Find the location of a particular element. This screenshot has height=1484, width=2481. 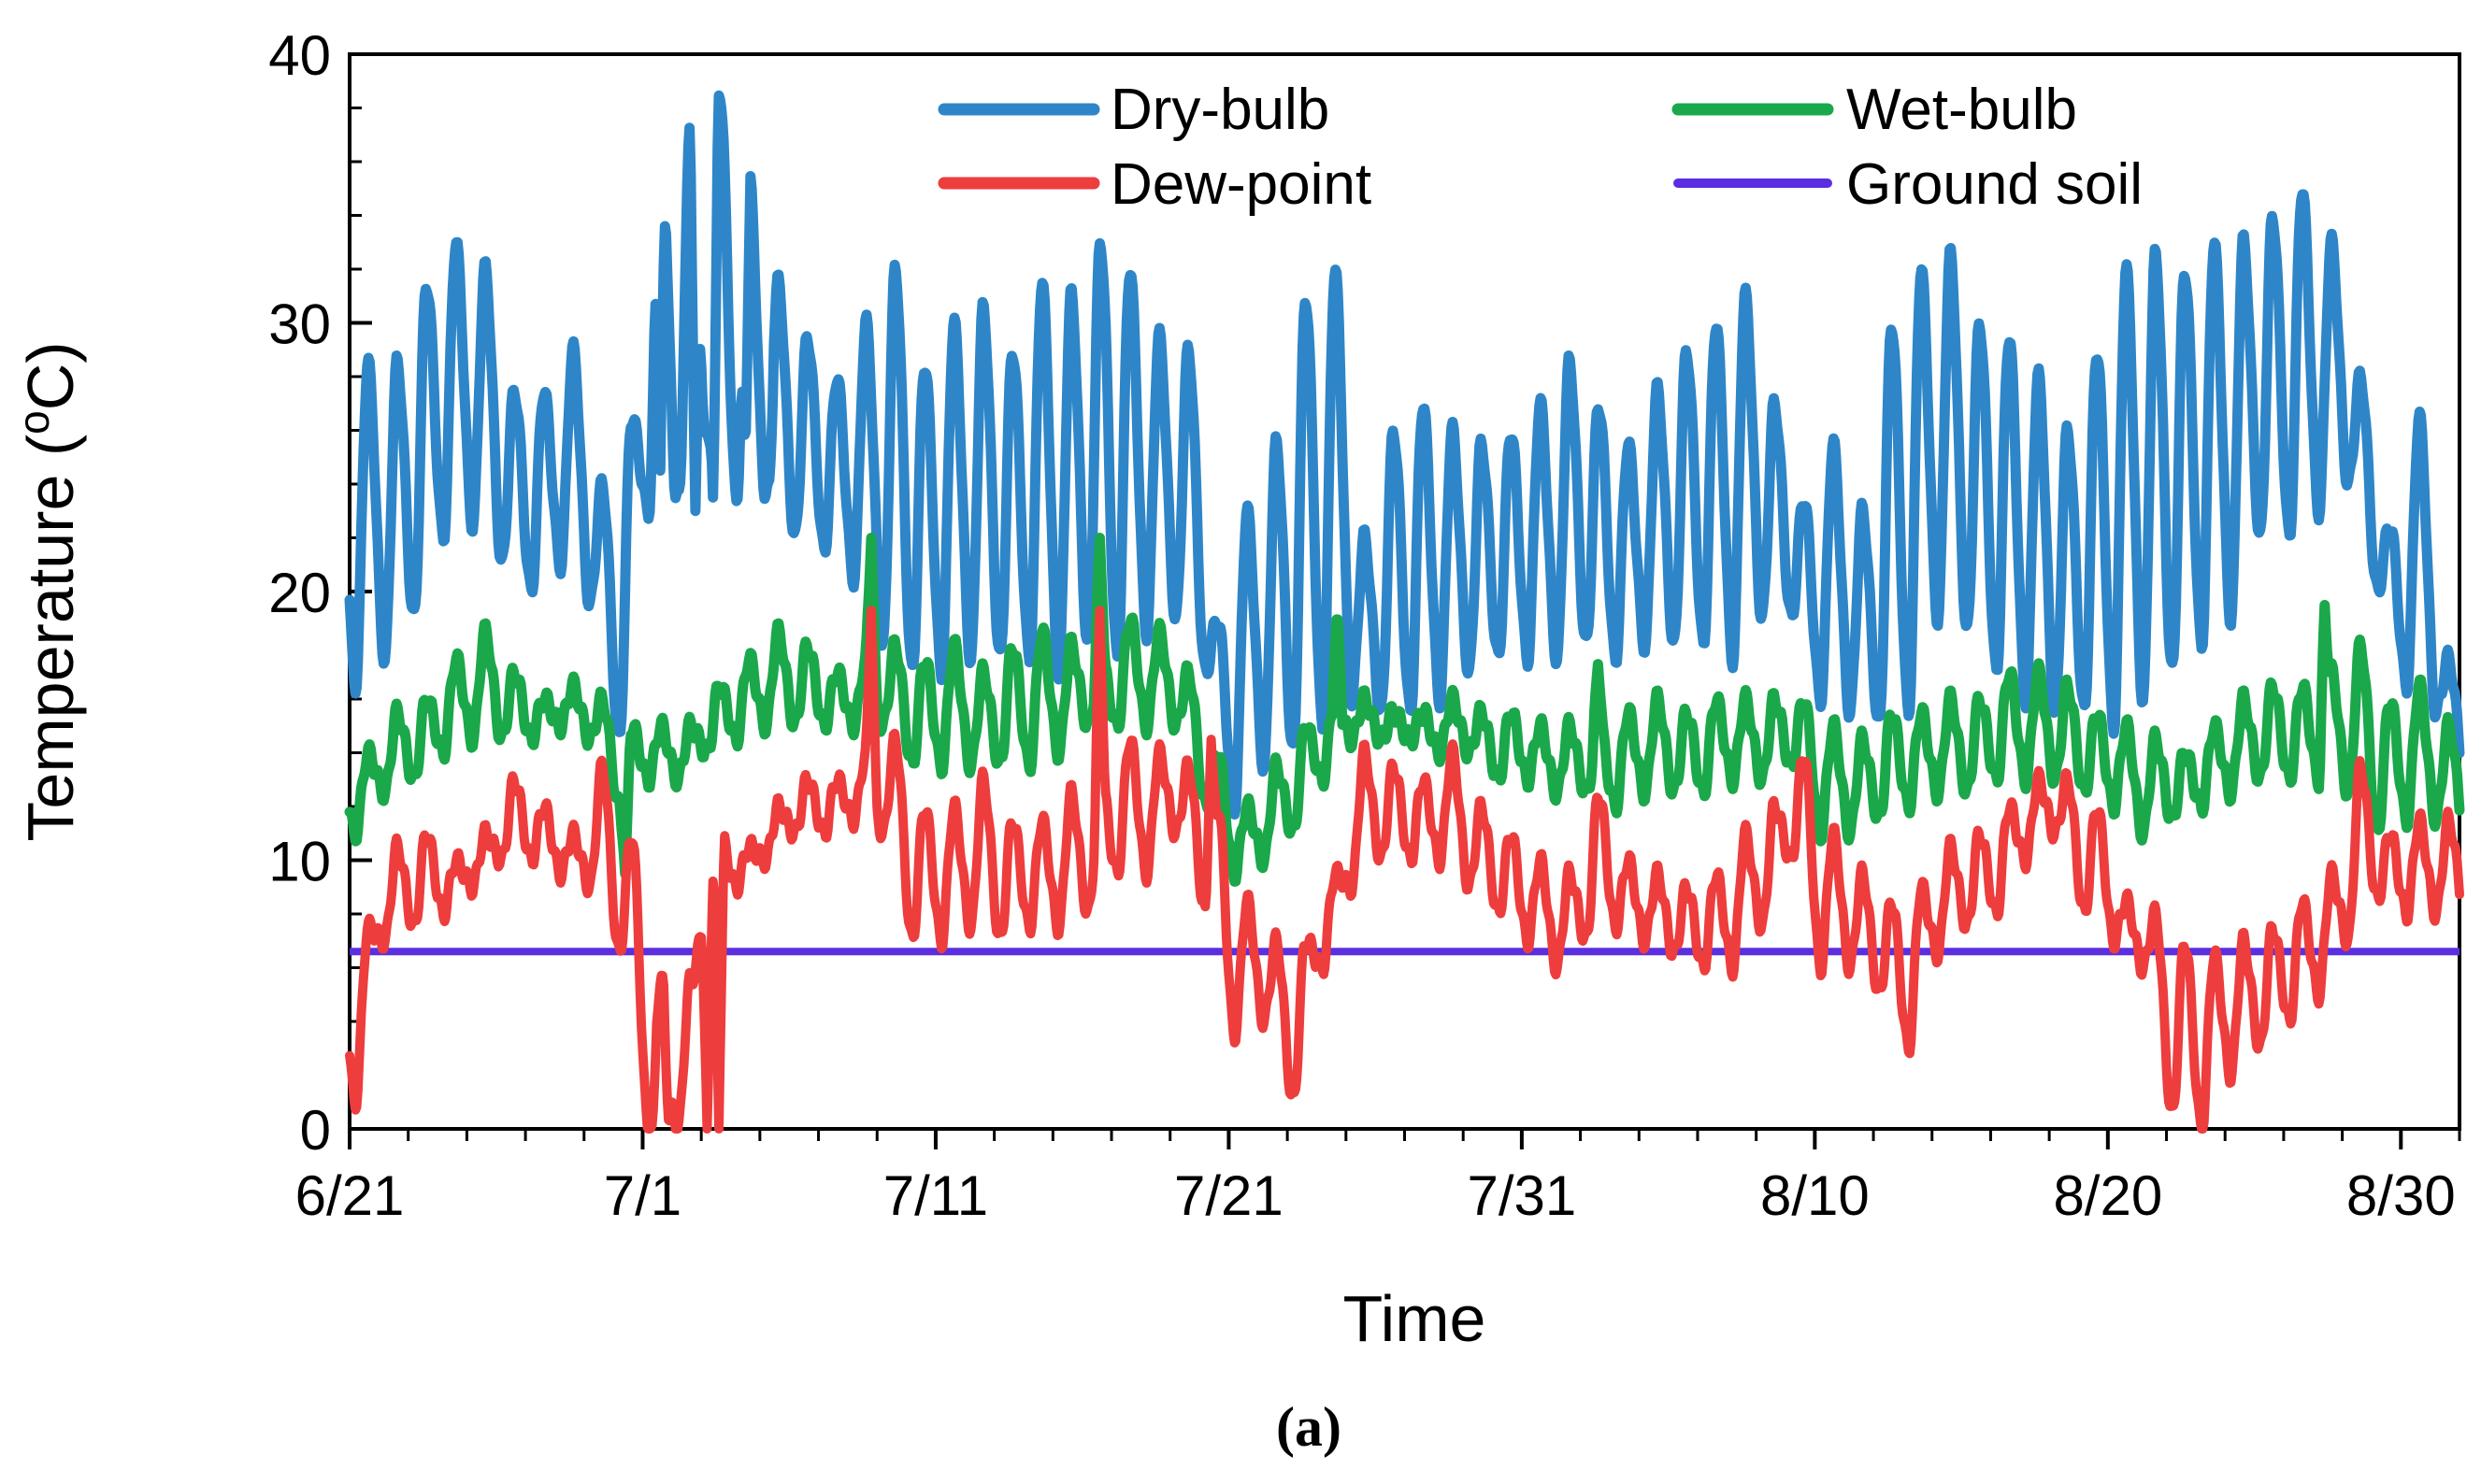

x-tick-label: 8/30 is located at coordinates (2401, 1195).